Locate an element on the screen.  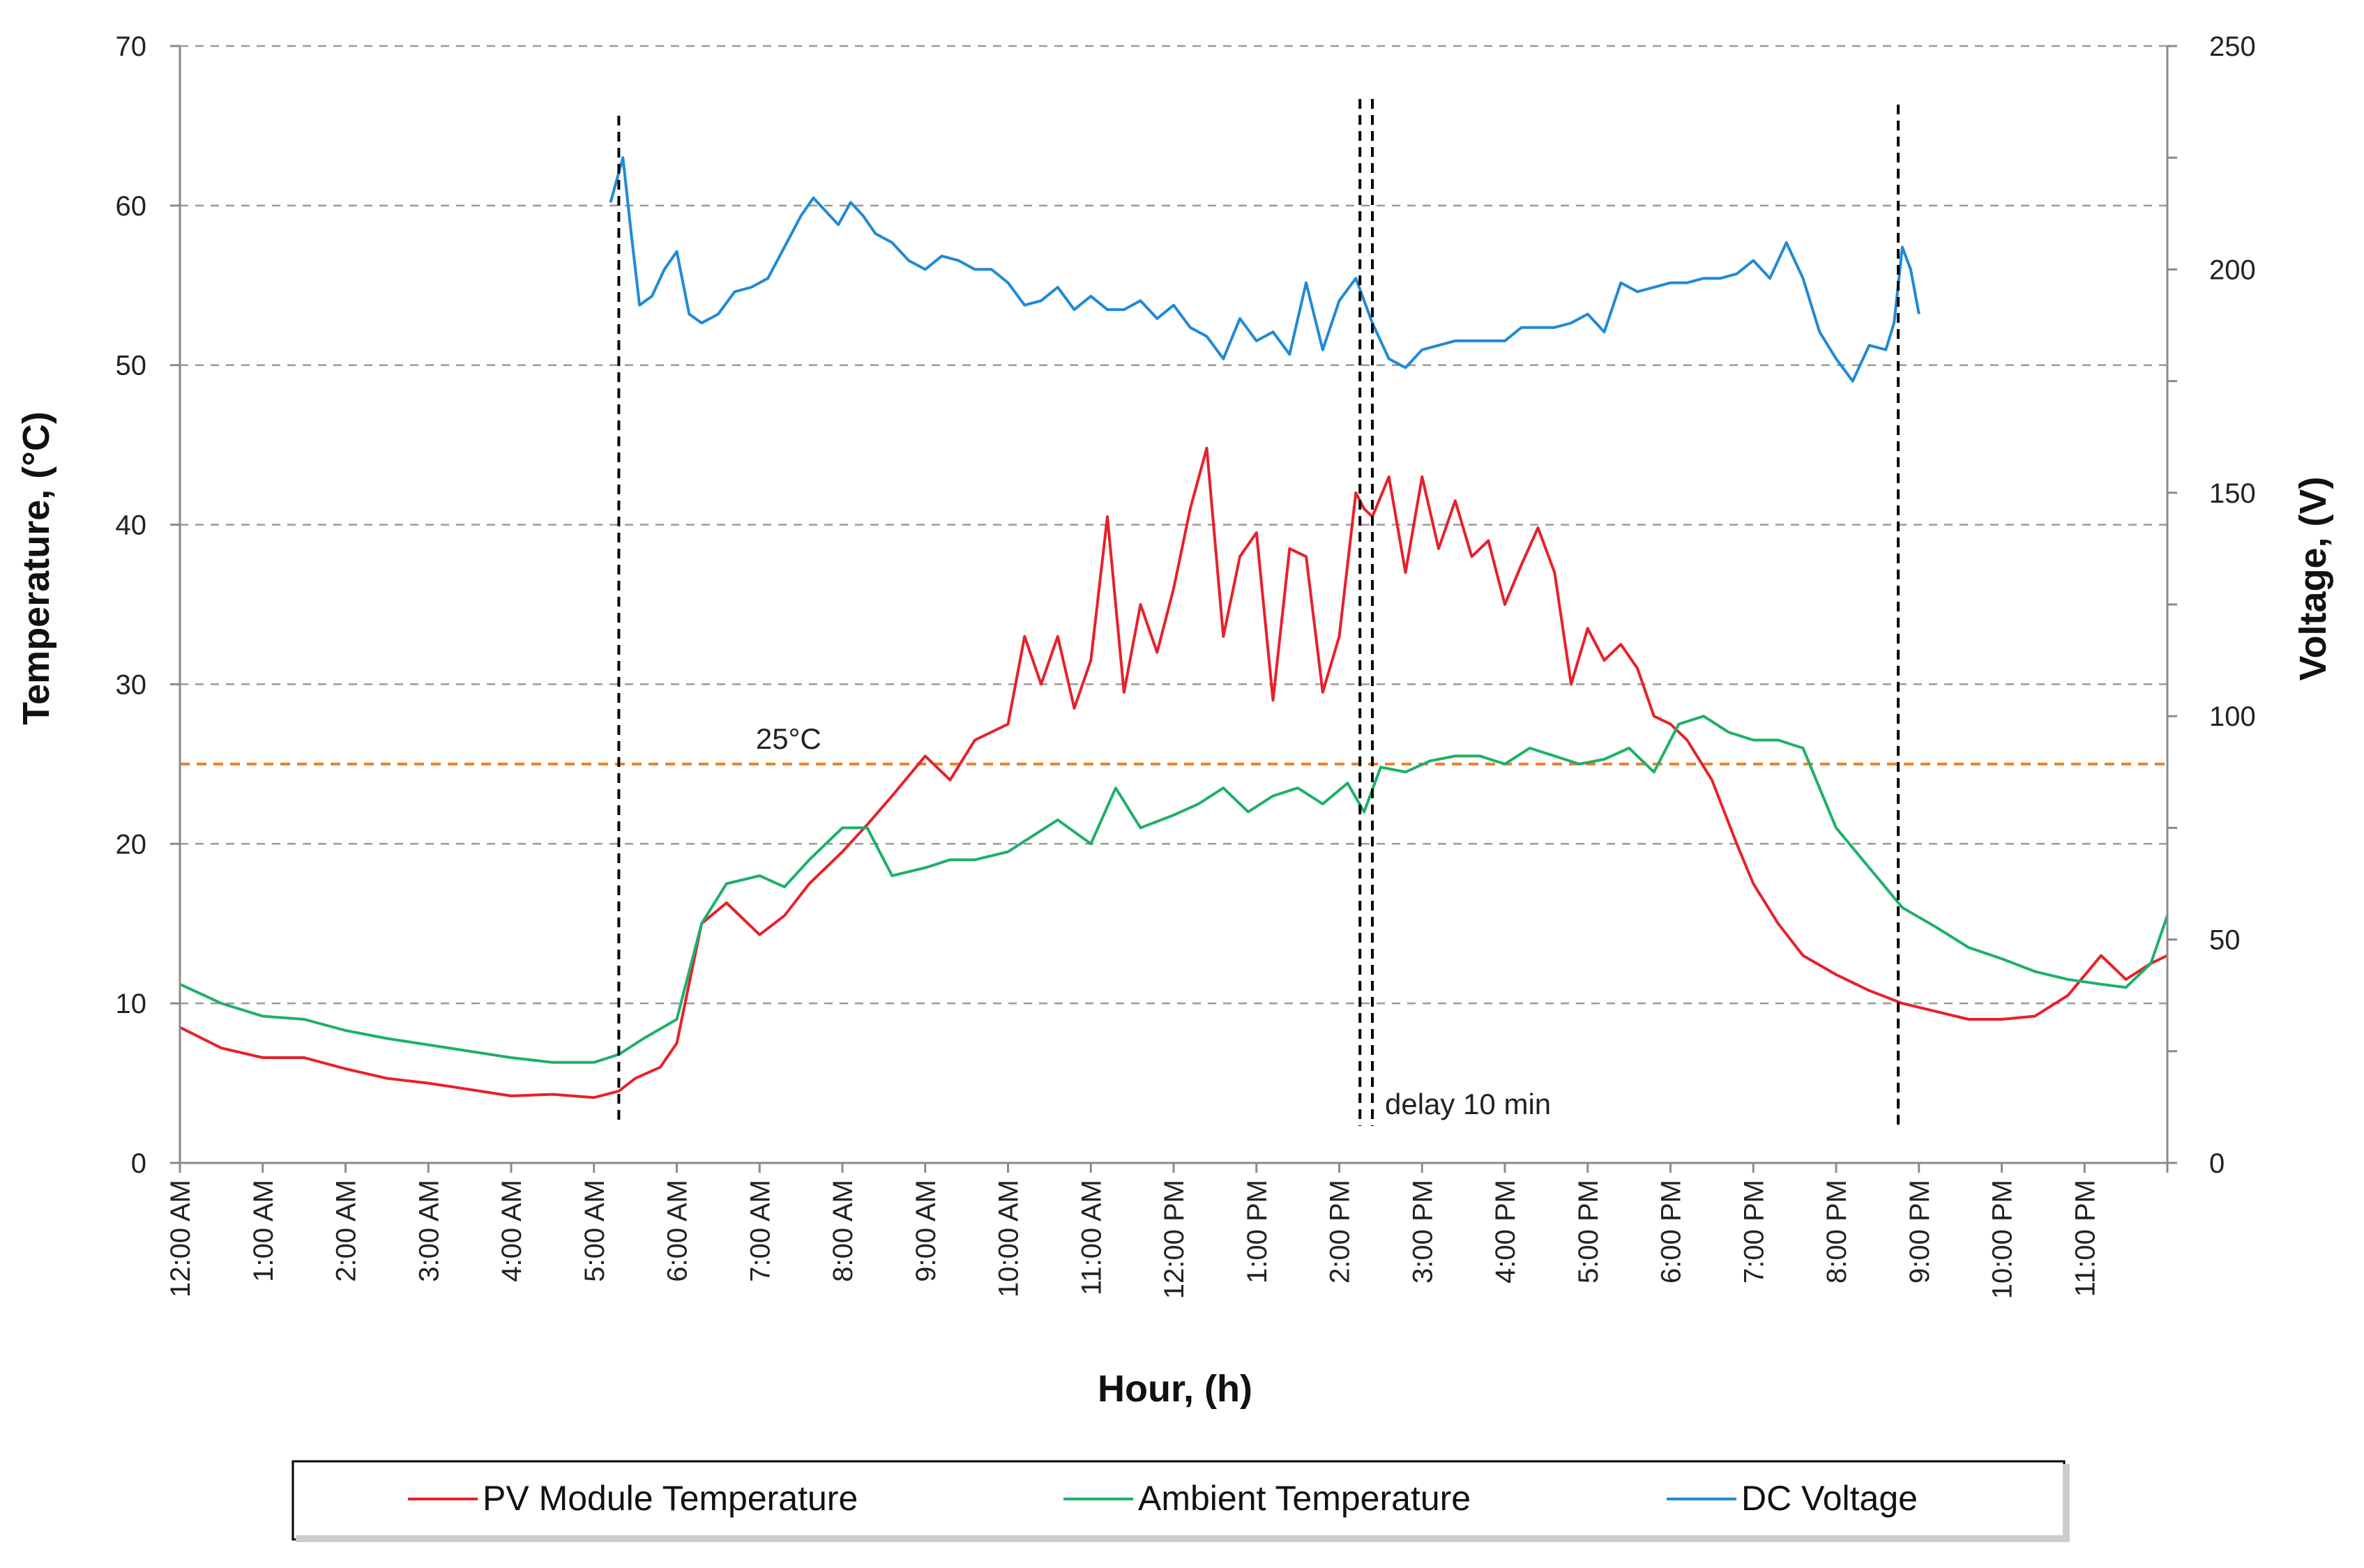
left-tick-label: 50 is located at coordinates (131, 366).